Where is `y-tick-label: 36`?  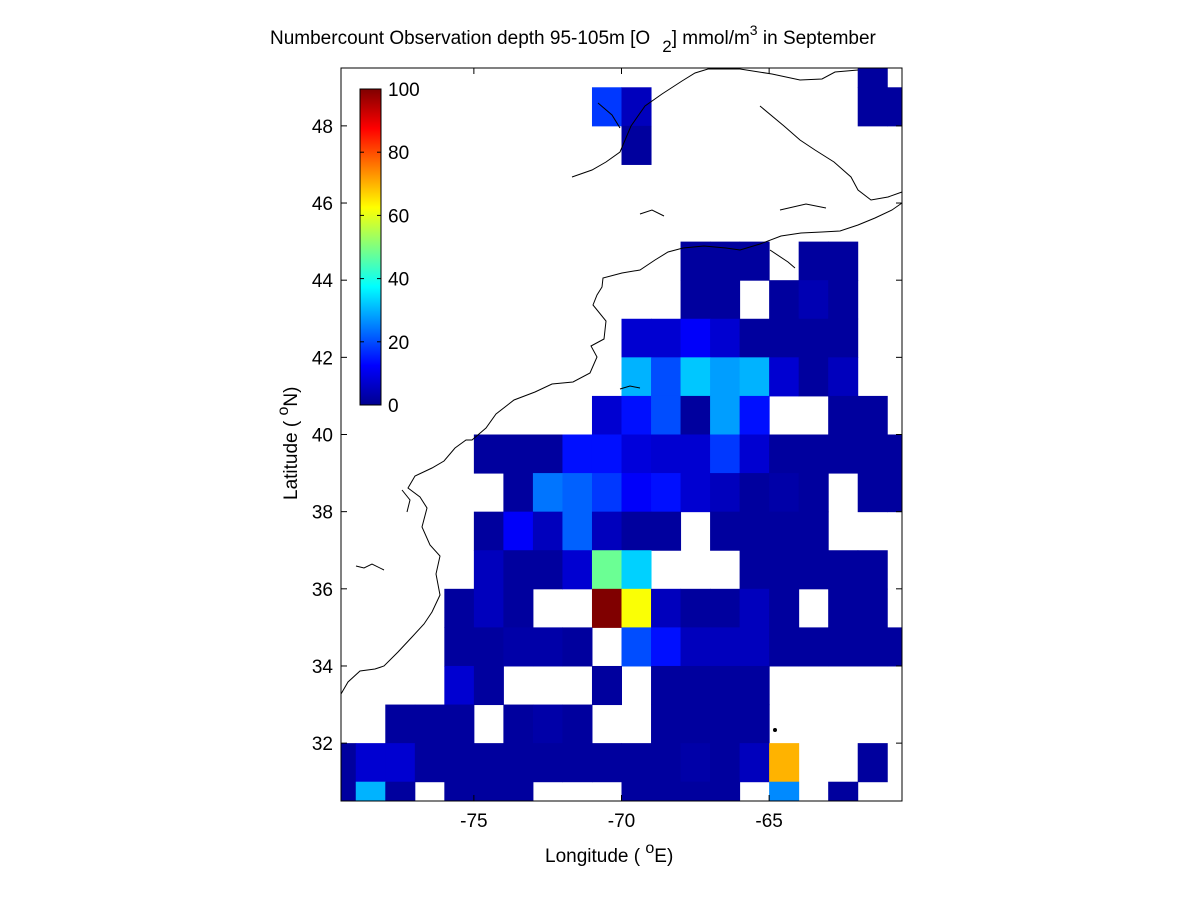
y-tick-label: 36 is located at coordinates (322, 590).